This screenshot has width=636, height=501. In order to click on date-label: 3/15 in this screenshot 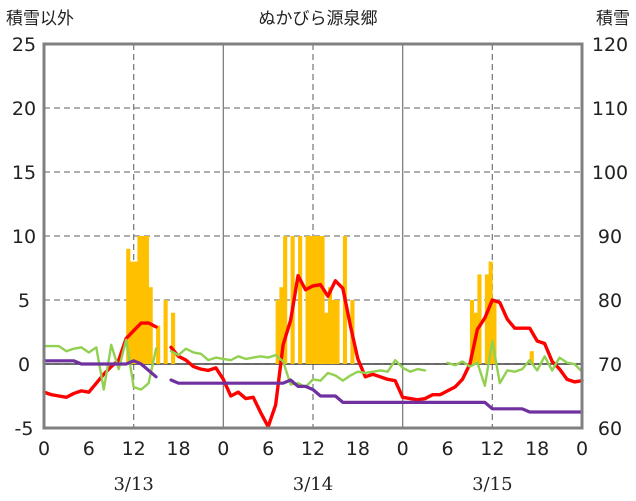, I will do `click(492, 484)`.